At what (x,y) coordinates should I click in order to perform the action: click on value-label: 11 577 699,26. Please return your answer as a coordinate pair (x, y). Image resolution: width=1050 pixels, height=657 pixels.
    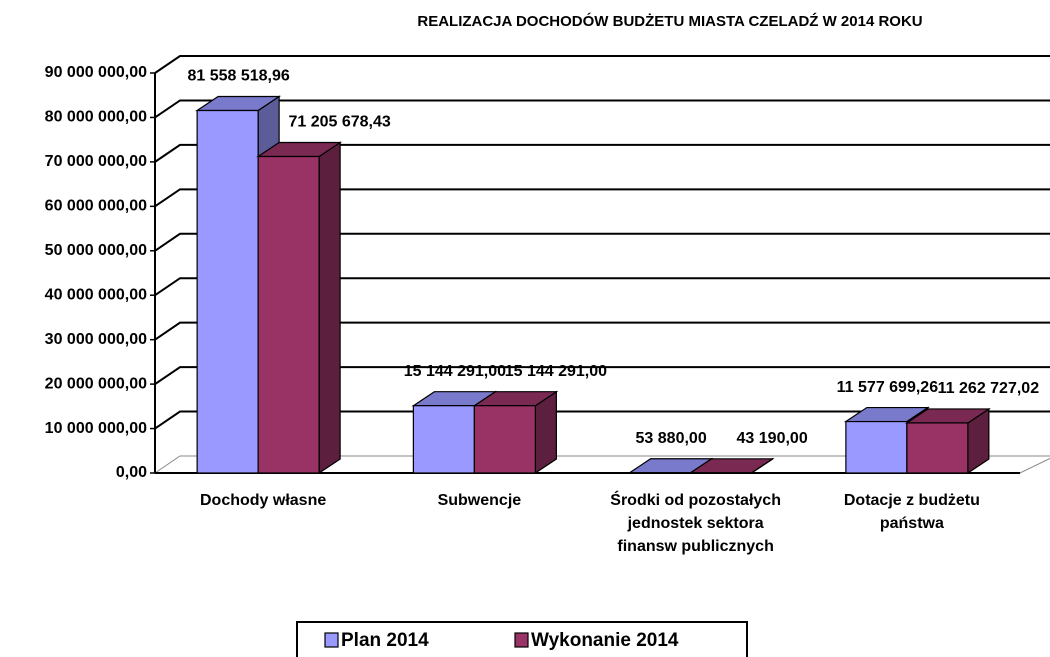
    Looking at the image, I should click on (888, 387).